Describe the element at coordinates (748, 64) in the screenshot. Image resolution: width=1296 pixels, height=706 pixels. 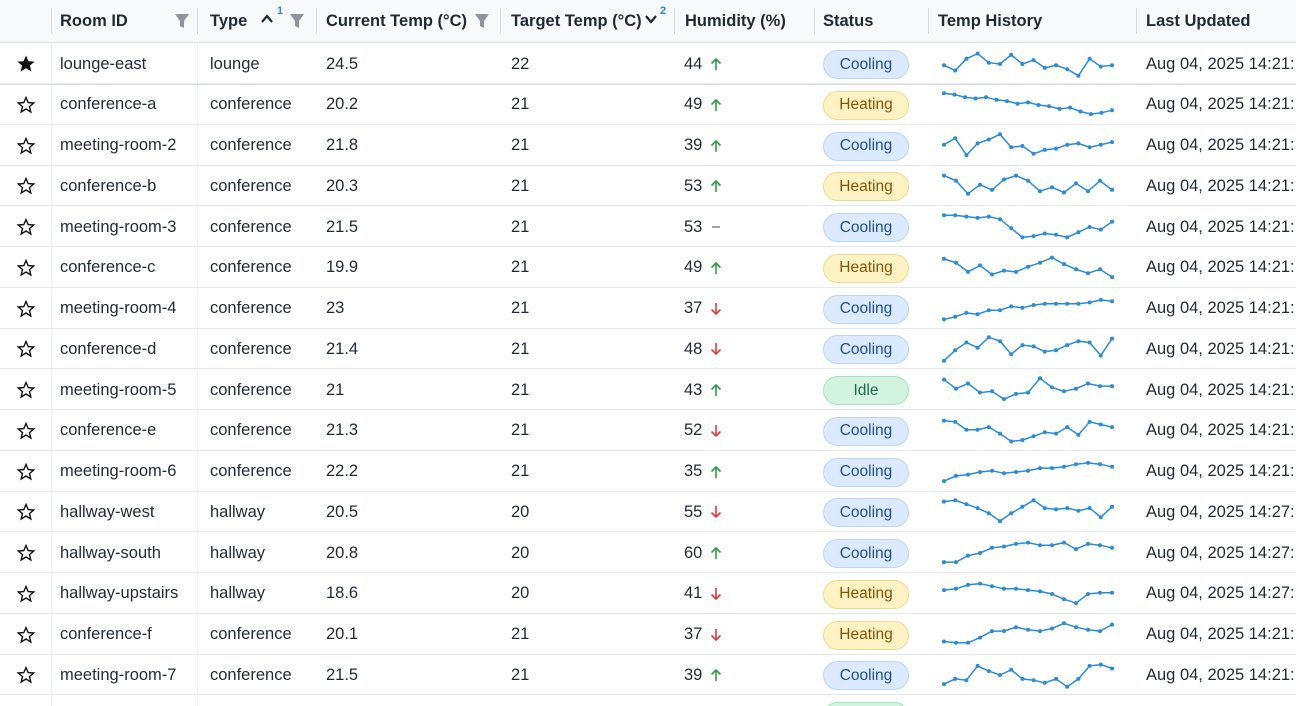
I see `cell-humidity: 44` at that location.